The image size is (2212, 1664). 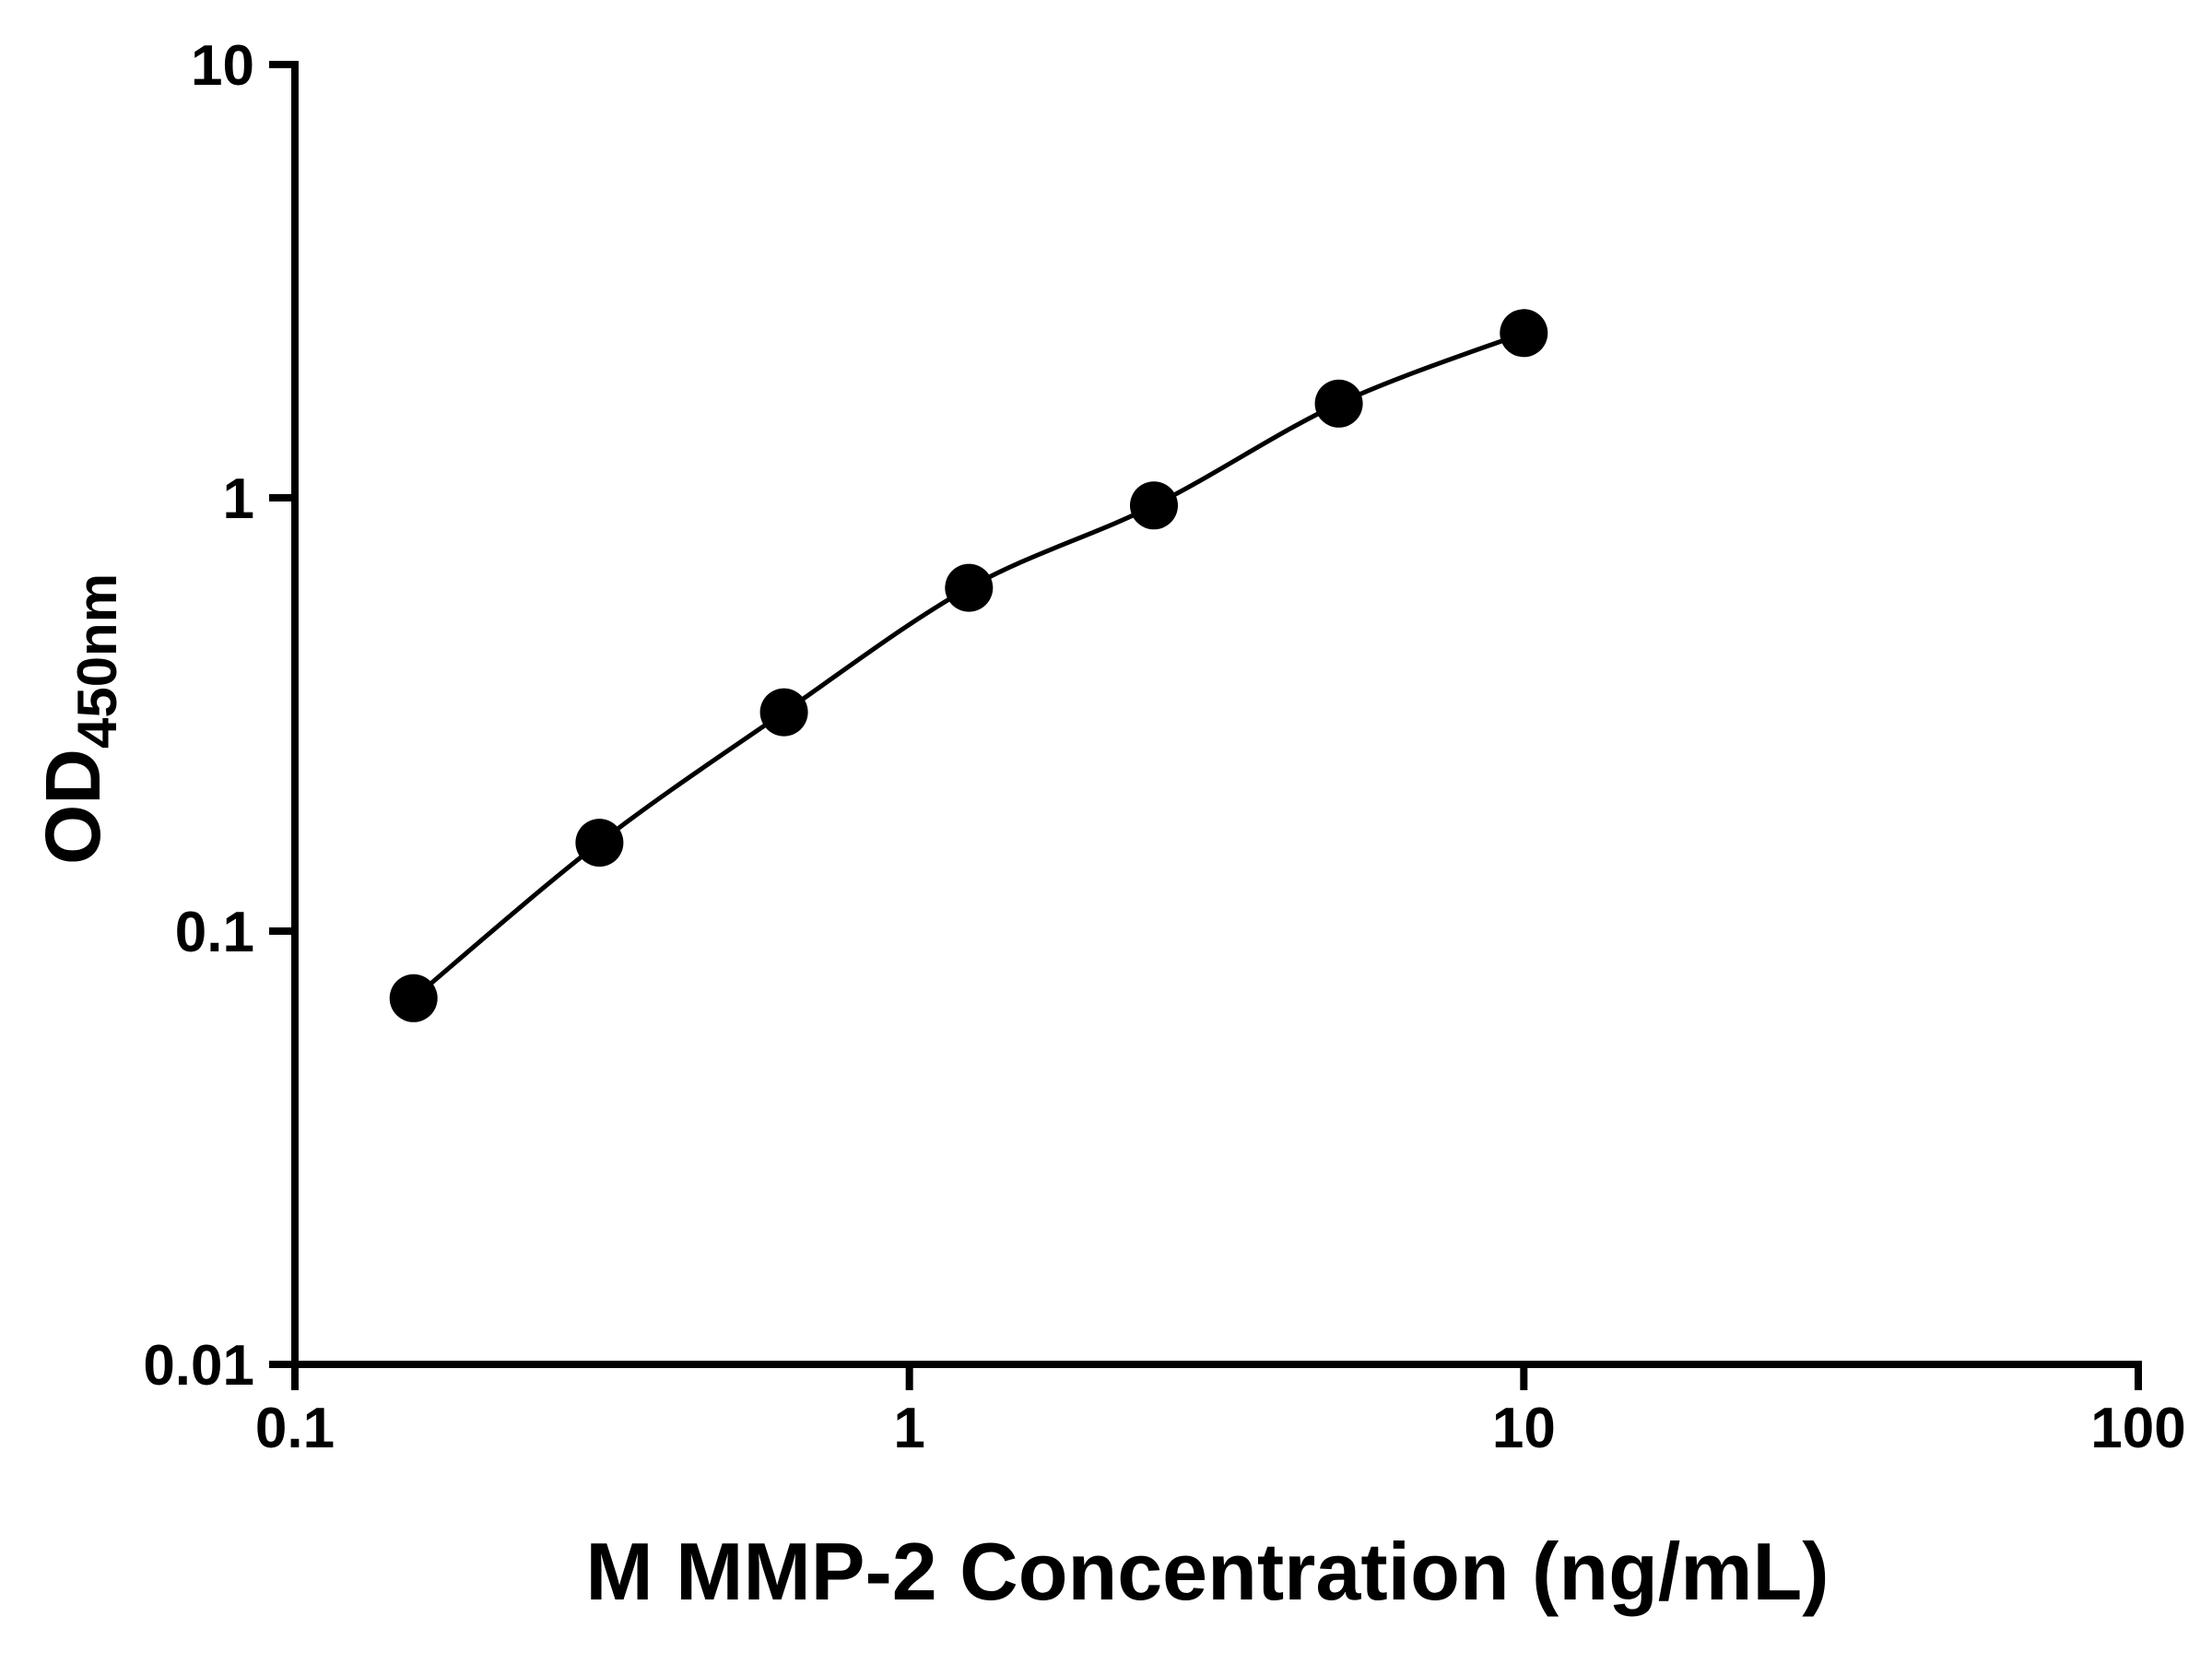 I want to click on y-axis-tick-label: 0.1, so click(x=214, y=932).